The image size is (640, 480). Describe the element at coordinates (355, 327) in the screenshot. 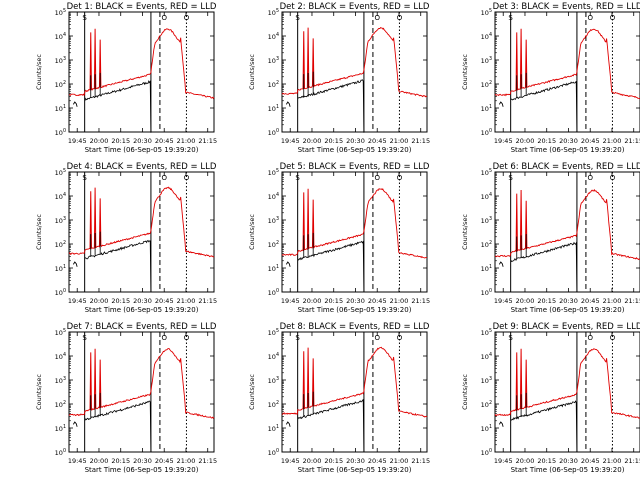

I see `panel-title: Det 8: BLACK = Events, RED = LLD` at that location.